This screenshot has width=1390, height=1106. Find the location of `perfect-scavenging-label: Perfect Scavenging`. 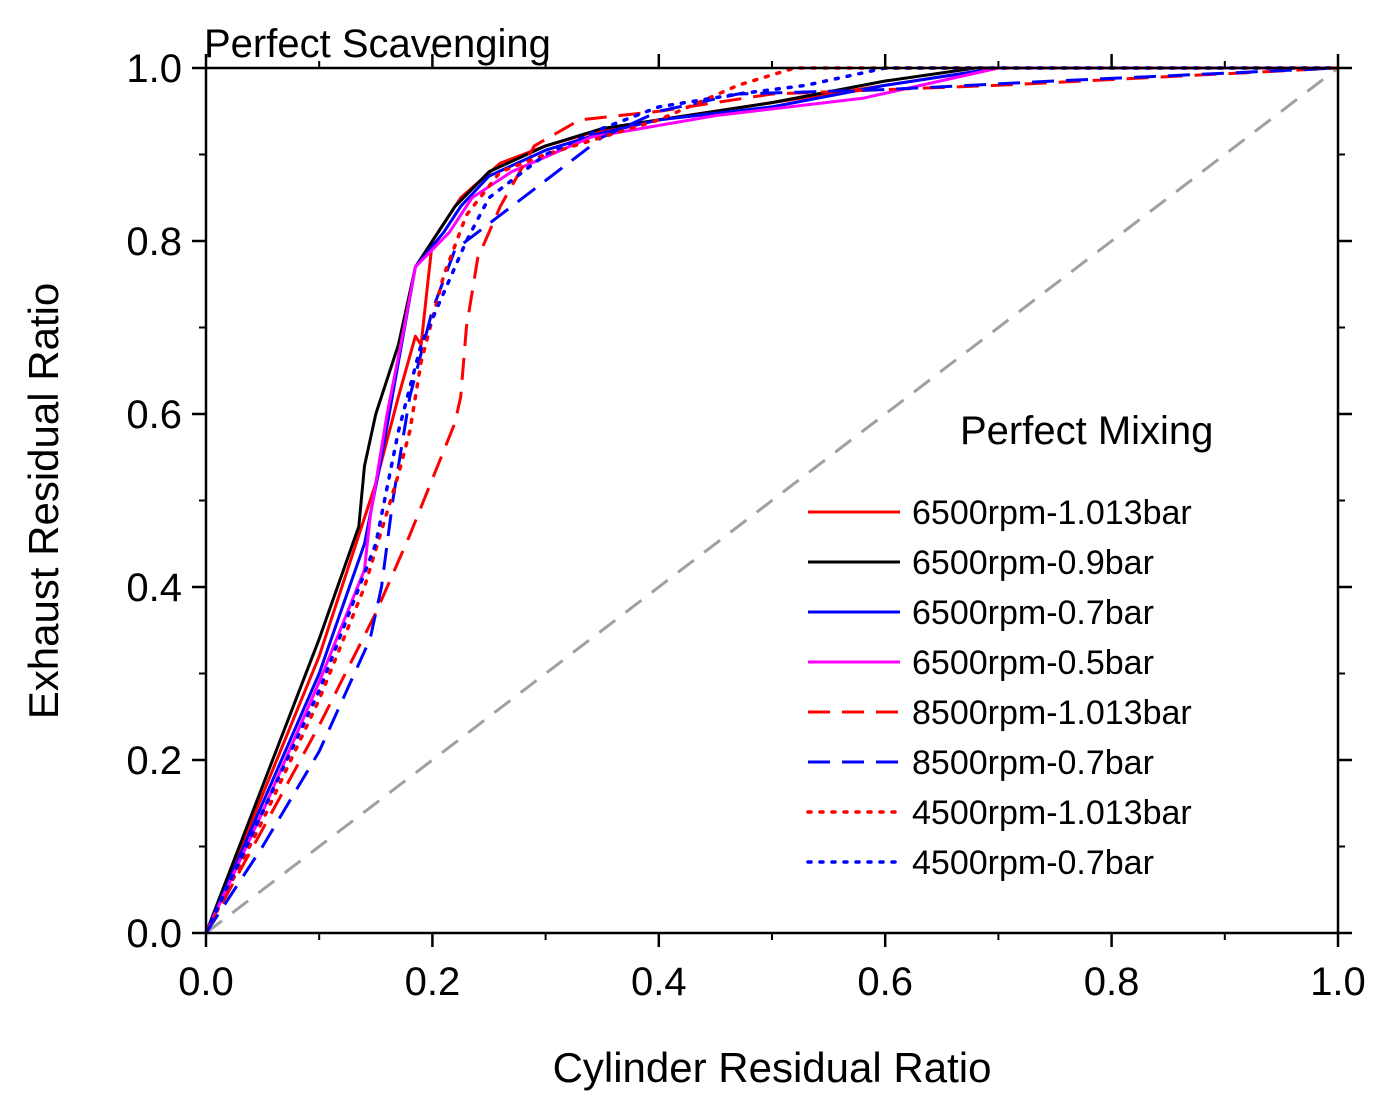

perfect-scavenging-label: Perfect Scavenging is located at coordinates (377, 44).